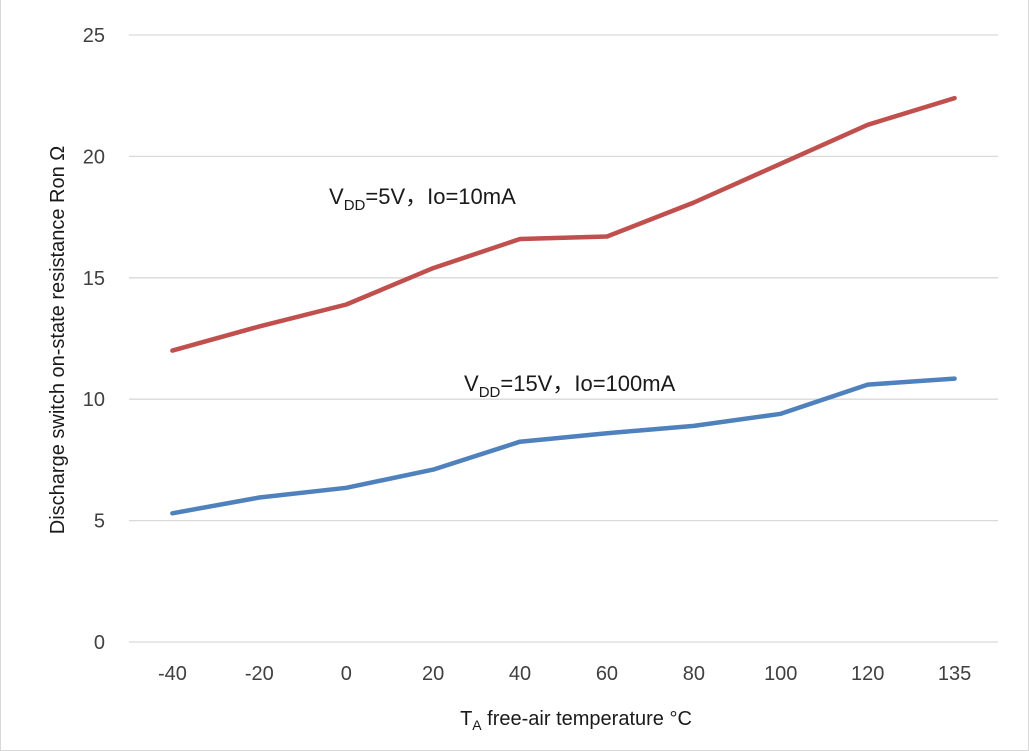  Describe the element at coordinates (346, 674) in the screenshot. I see `x-tick-label: 0` at that location.